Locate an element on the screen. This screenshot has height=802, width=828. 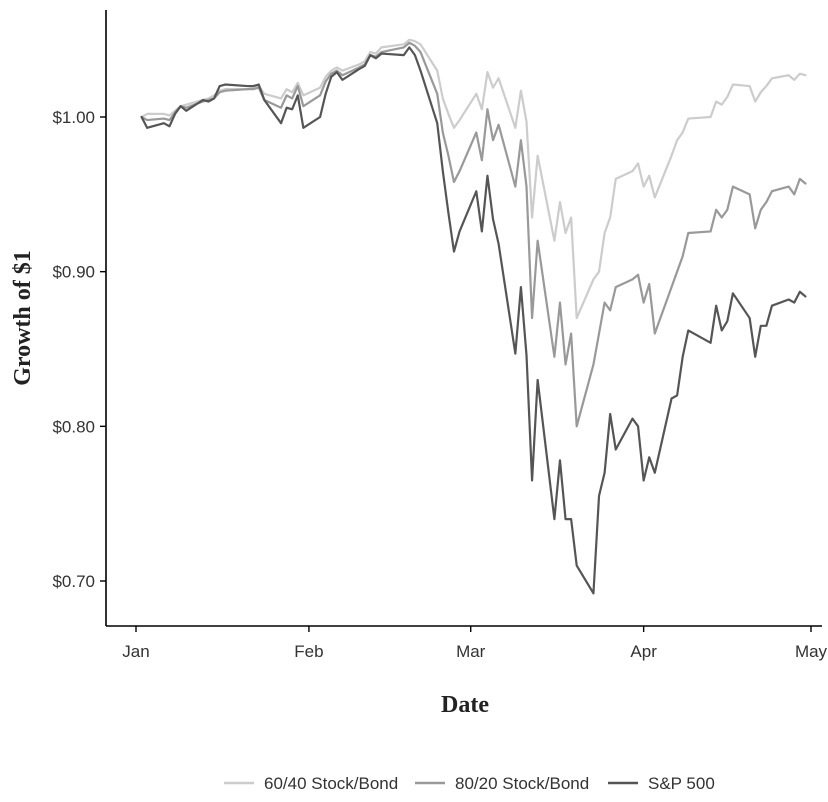
legend-label-0: 60/40 Stock/Bond is located at coordinates (331, 783).